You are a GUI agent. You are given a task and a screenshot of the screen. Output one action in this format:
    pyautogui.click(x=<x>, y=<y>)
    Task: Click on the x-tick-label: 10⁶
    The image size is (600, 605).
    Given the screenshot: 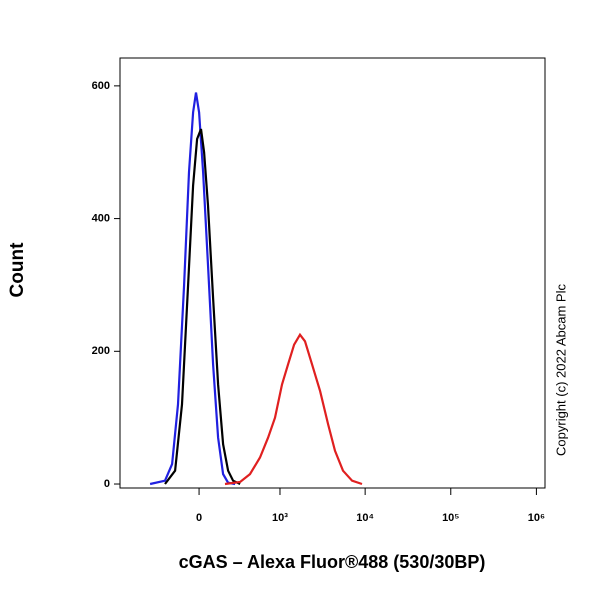 What is the action you would take?
    pyautogui.click(x=536, y=518)
    